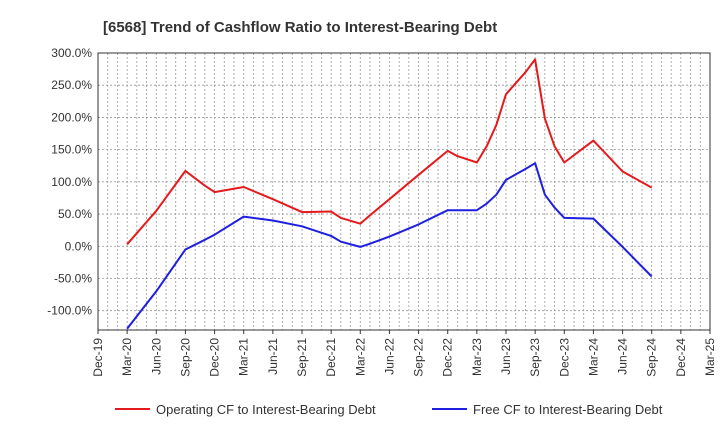 This screenshot has height=440, width=720. What do you see at coordinates (71, 117) in the screenshot?
I see `y-tick-label: 200.0%` at bounding box center [71, 117].